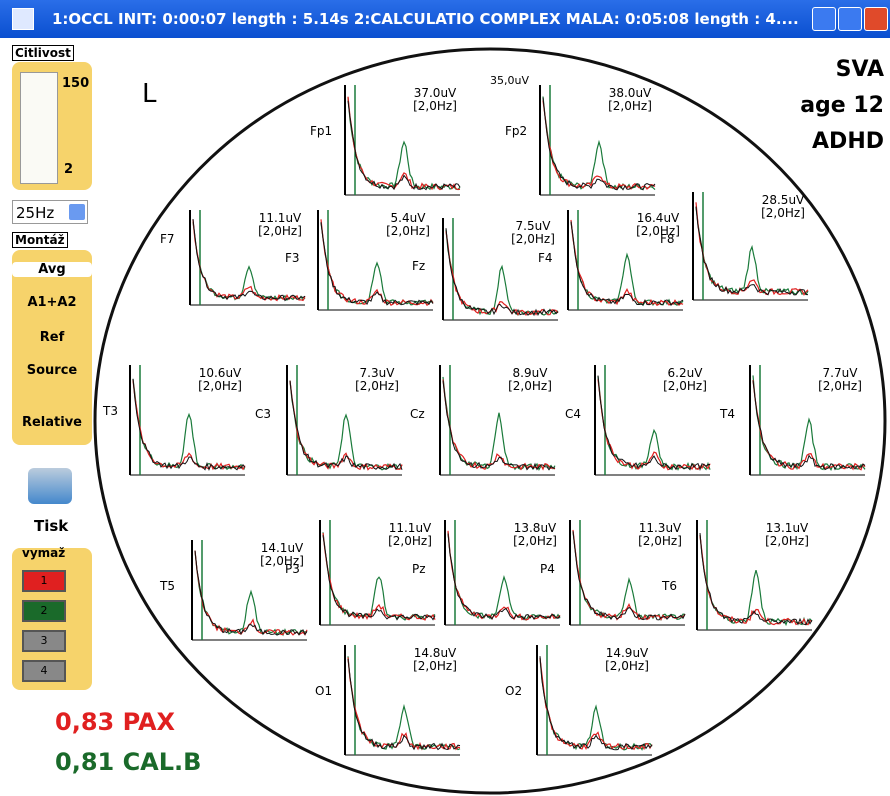 Image resolution: width=890 pixels, height=796 pixels. Describe the element at coordinates (630, 93) in the screenshot. I see `channel-amplitude: 38.0uV` at that location.